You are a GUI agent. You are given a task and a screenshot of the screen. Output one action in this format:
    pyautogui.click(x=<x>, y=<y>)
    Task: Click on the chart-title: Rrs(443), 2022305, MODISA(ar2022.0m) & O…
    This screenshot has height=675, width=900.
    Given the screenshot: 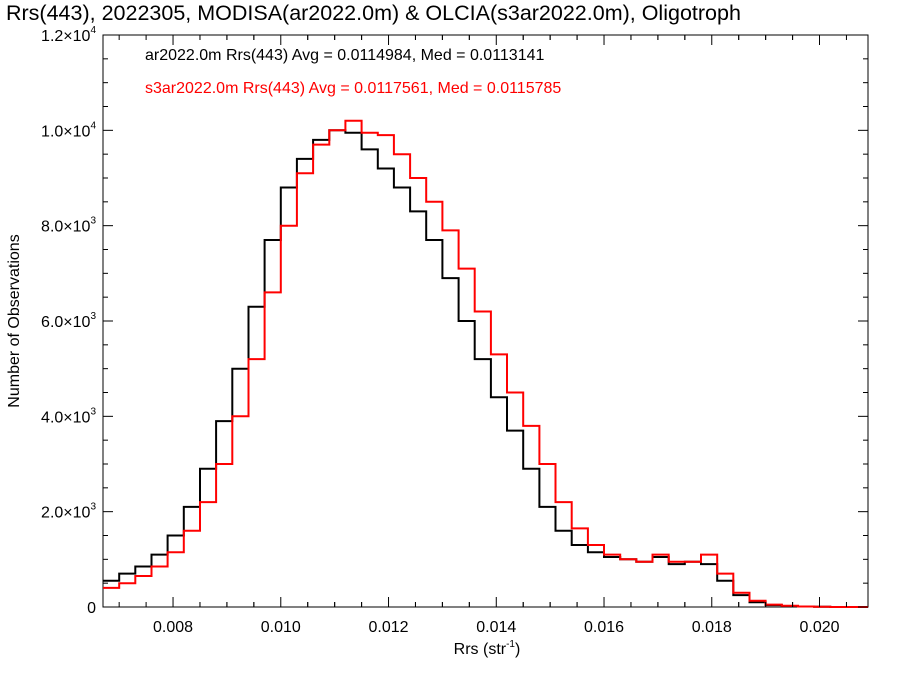 What is the action you would take?
    pyautogui.click(x=373, y=13)
    